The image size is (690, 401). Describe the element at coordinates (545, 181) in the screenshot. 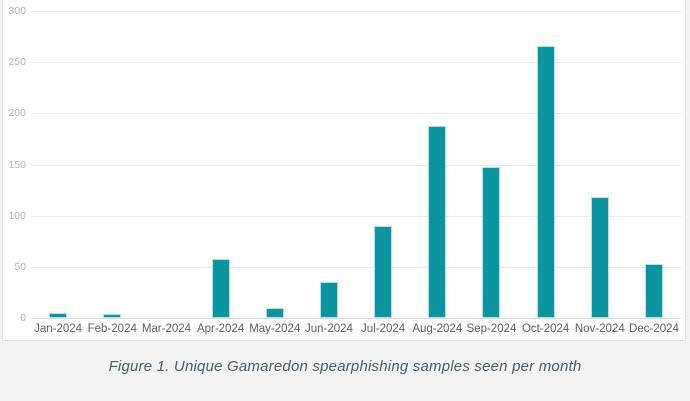

I see `bar-oct-2024` at that location.